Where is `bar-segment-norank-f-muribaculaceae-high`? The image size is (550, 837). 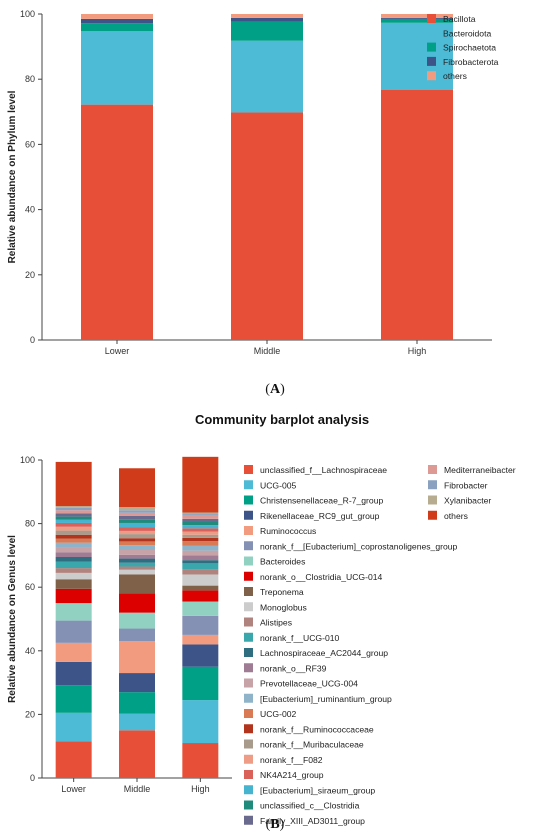
bar-segment-norank-f-muribaculaceae-high is located at coordinates (200, 536).